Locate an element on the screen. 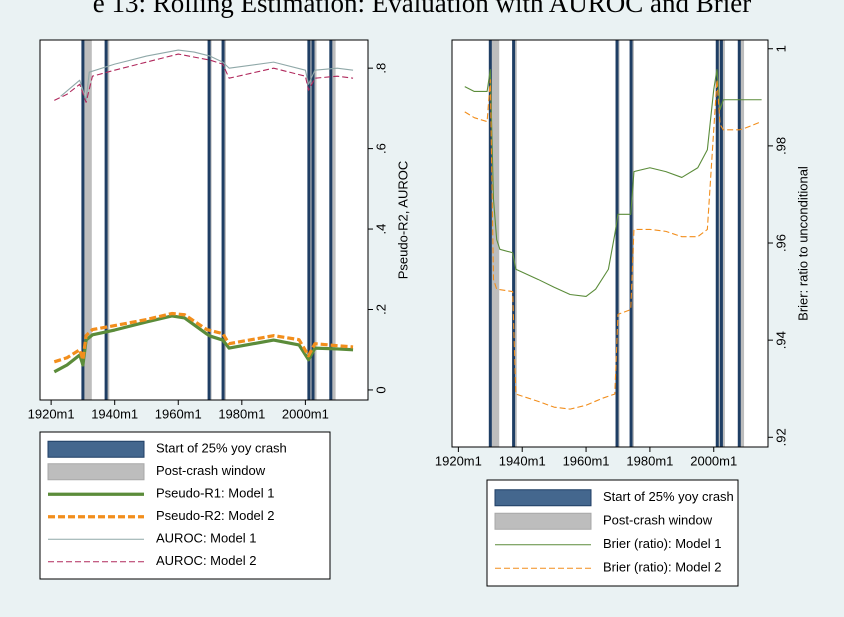  legend-label: Pseudo-R2: Model 2 is located at coordinates (215, 515).